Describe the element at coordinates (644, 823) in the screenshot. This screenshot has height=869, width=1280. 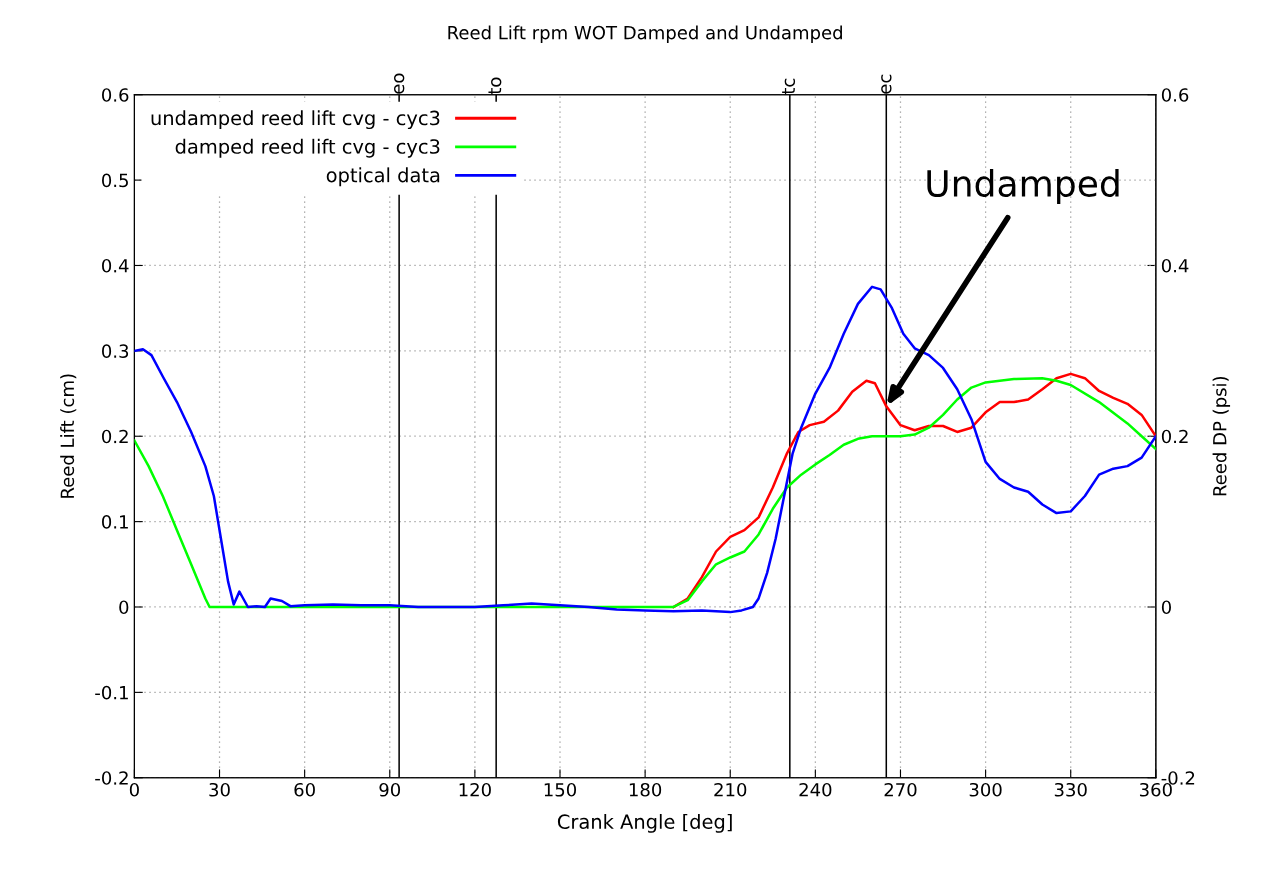
I see `x-axis-title: Crank Angle [deg]` at that location.